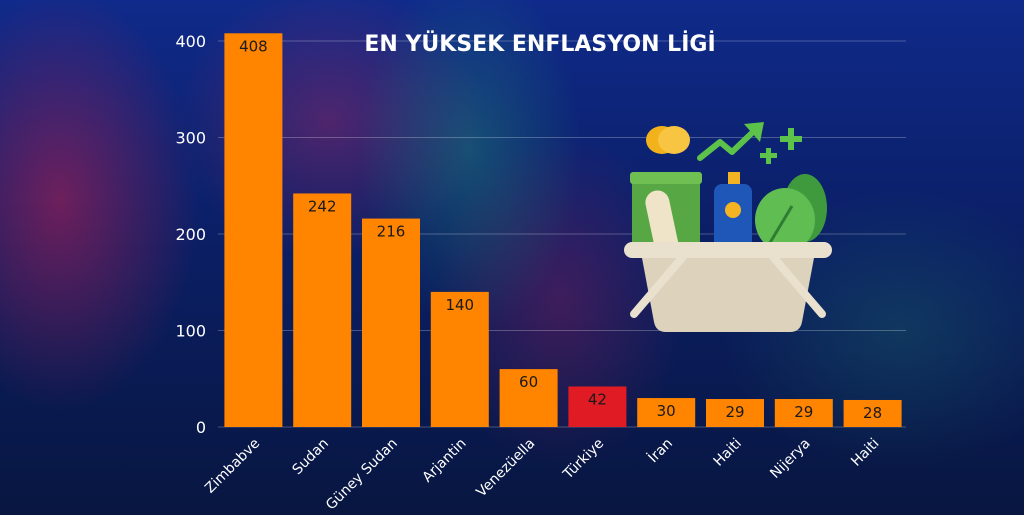 The height and width of the screenshot is (515, 1024). I want to click on bar-i̇ran, so click(666, 412).